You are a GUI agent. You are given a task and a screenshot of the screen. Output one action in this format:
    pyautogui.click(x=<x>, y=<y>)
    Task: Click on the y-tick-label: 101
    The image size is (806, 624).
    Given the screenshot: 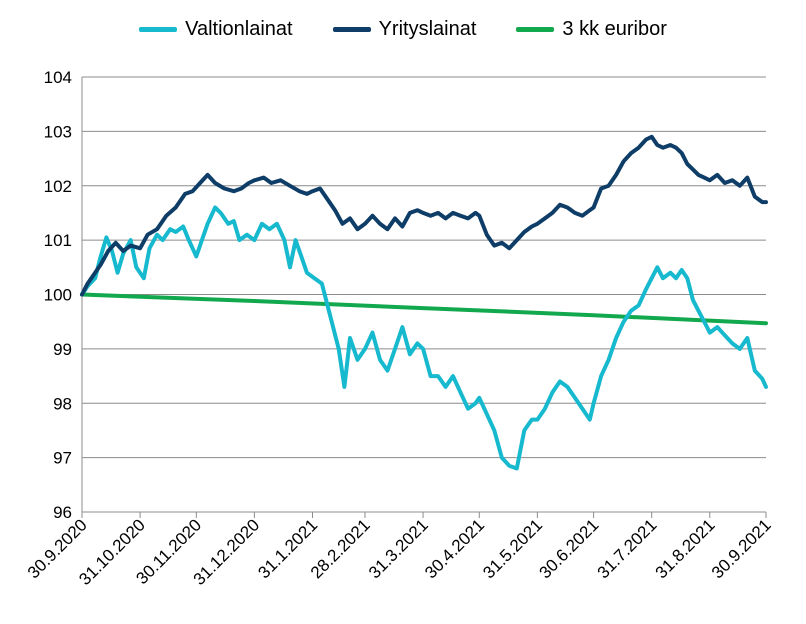 What is the action you would take?
    pyautogui.click(x=58, y=240)
    